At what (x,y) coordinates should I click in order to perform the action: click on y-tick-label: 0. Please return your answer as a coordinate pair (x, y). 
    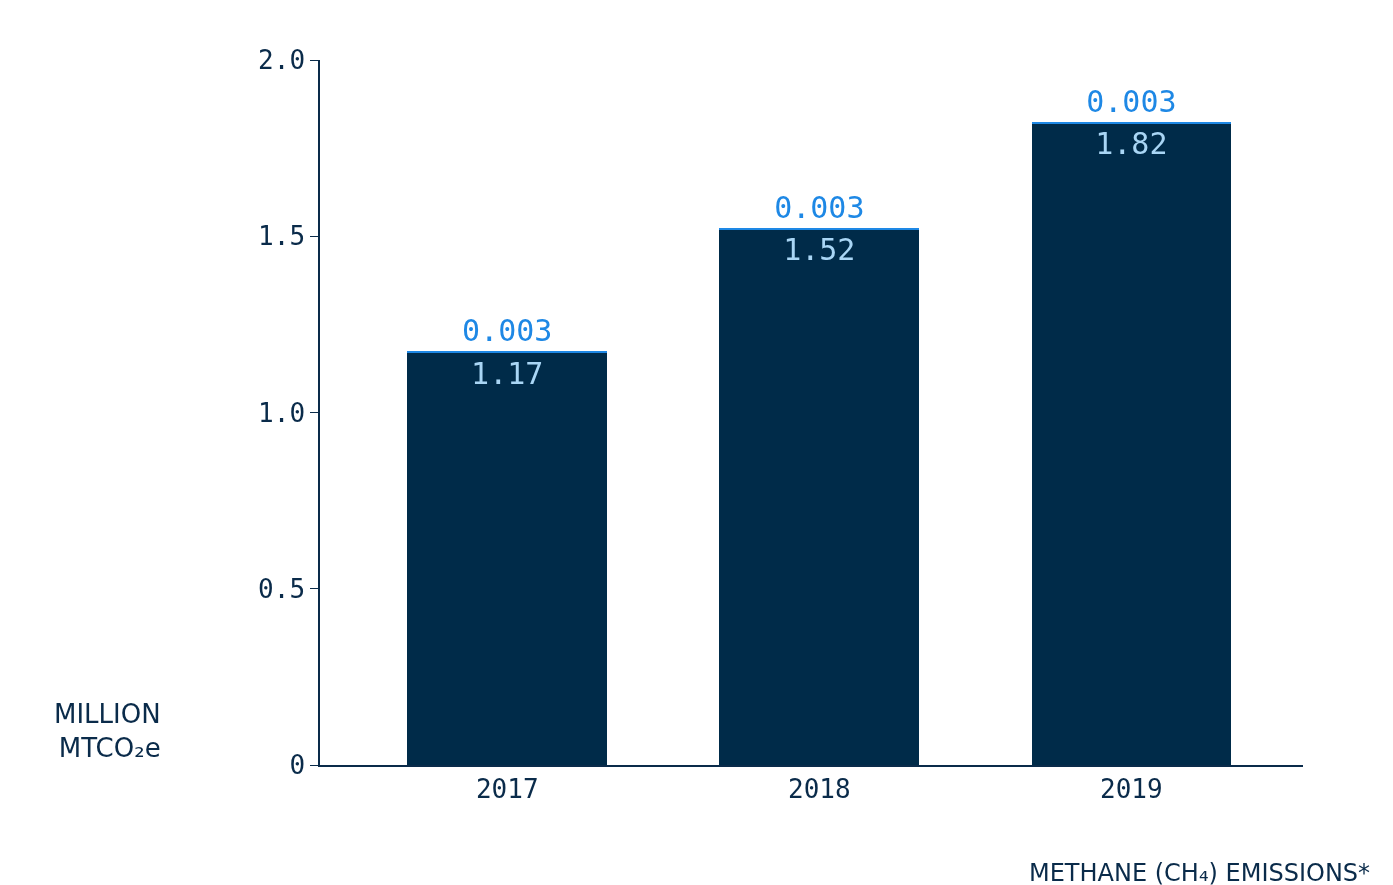
    Looking at the image, I should click on (297, 765).